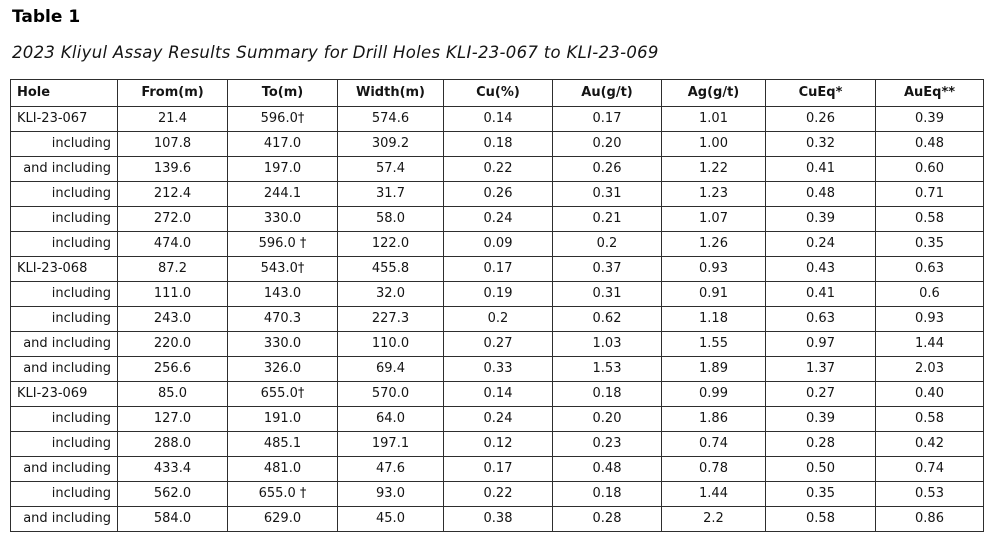 Image resolution: width=995 pixels, height=540 pixels. What do you see at coordinates (820, 93) in the screenshot?
I see `column-header-cueq: CuEq*` at bounding box center [820, 93].